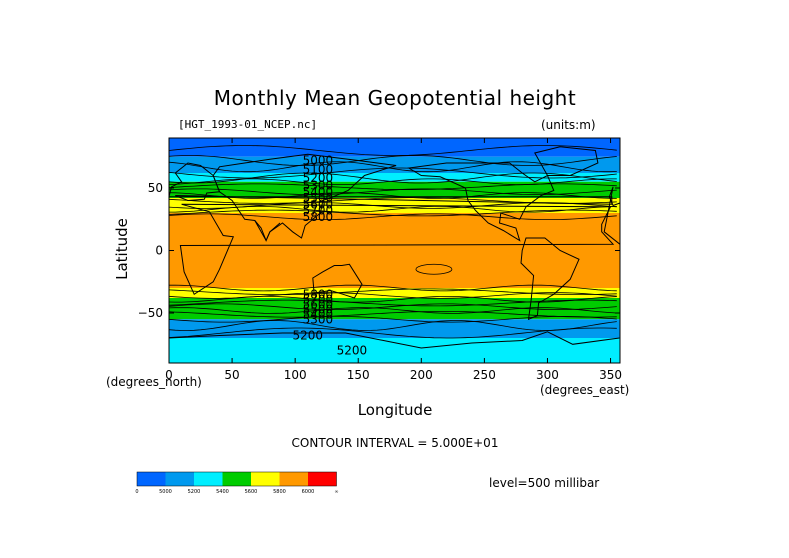 This screenshot has width=789, height=558. I want to click on contour-label-16: 5200, so click(352, 351).